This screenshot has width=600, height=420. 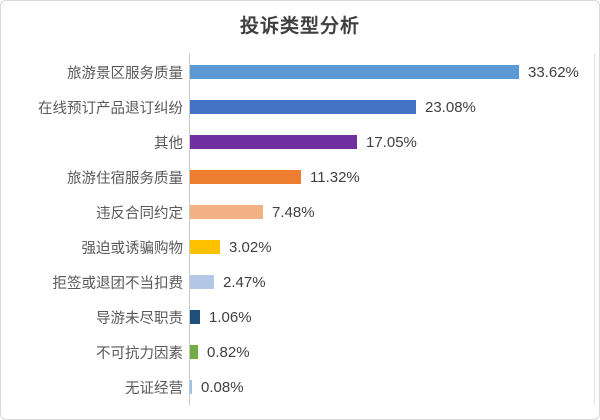 What do you see at coordinates (391, 142) in the screenshot?
I see `value-label: 17.05%` at bounding box center [391, 142].